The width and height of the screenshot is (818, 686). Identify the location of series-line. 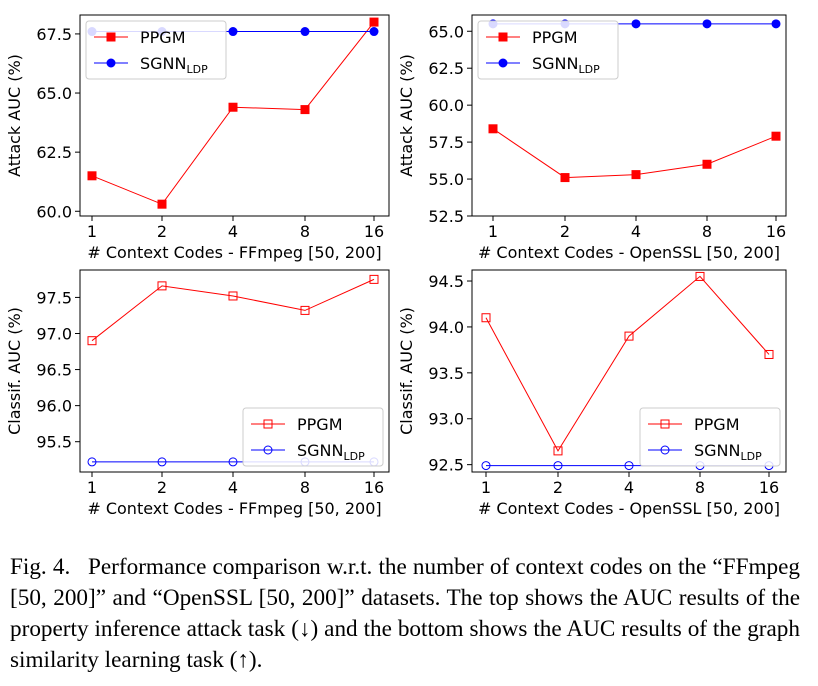
(233, 310).